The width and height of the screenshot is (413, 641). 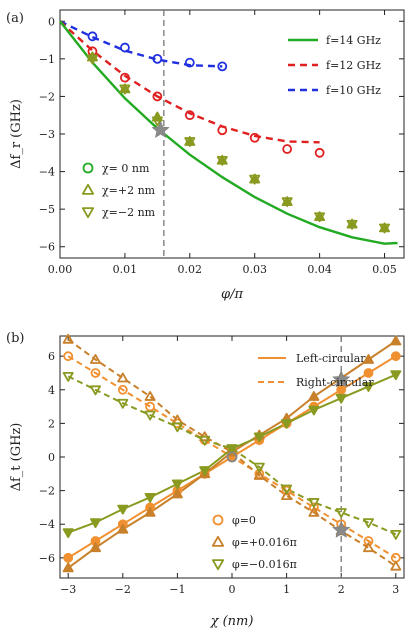 I want to click on panel-label: (a), so click(x=15, y=18).